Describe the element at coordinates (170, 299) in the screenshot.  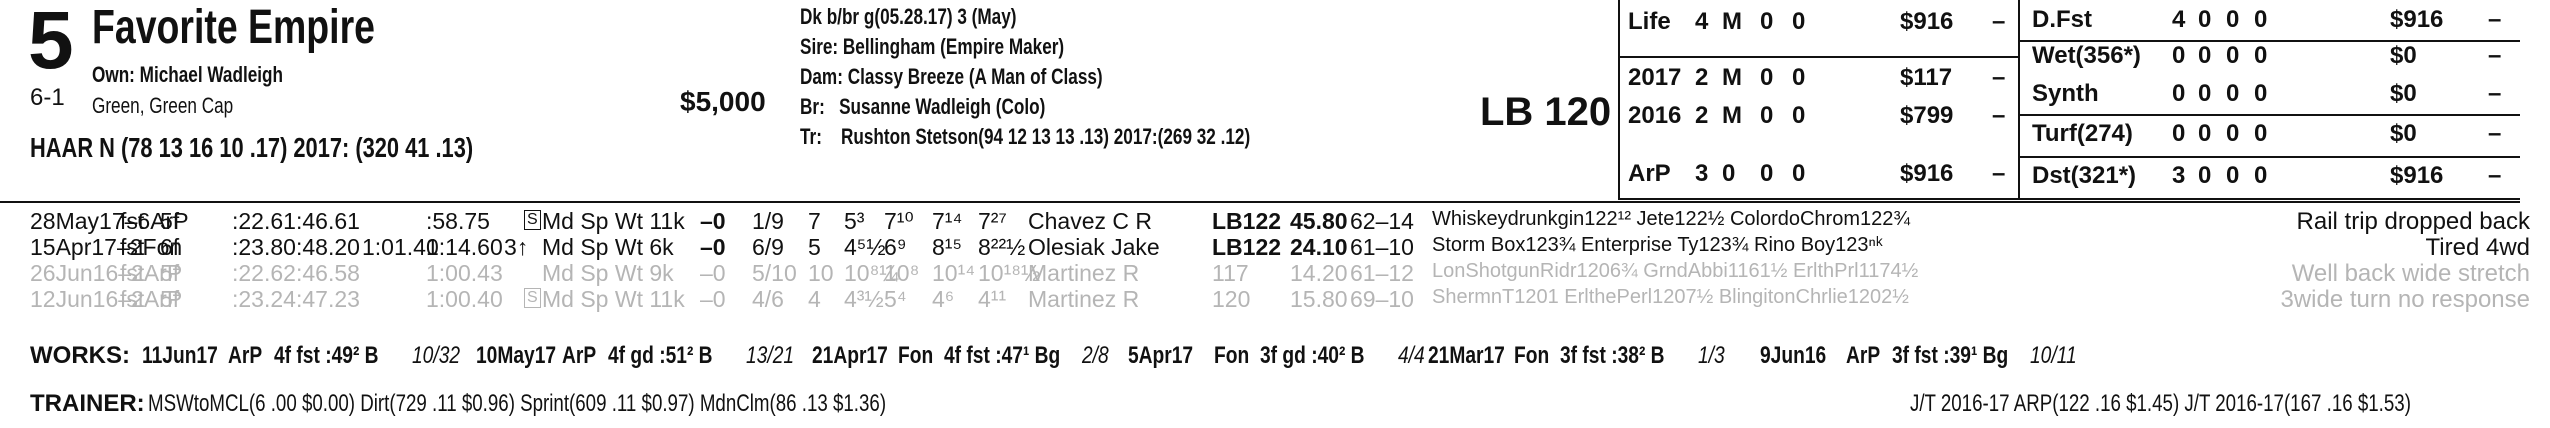
I see `race-dist: 5f` at that location.